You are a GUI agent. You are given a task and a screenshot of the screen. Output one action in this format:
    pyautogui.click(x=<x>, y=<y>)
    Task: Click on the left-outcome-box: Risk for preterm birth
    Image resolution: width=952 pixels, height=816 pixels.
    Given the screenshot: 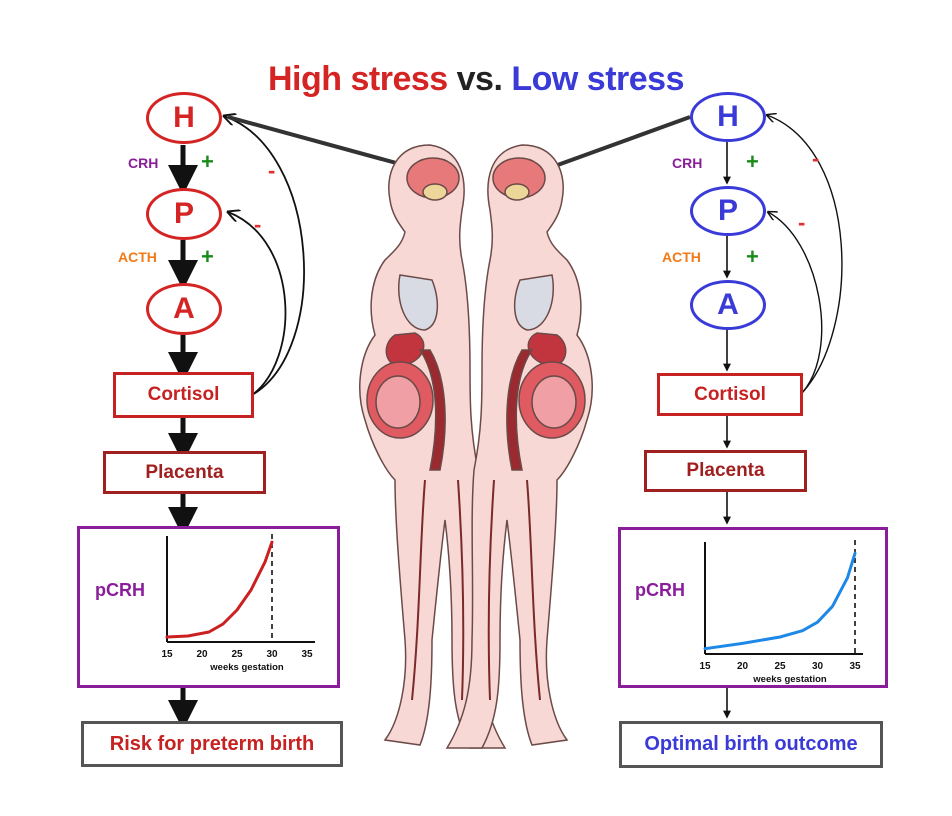 What is the action you would take?
    pyautogui.click(x=212, y=744)
    